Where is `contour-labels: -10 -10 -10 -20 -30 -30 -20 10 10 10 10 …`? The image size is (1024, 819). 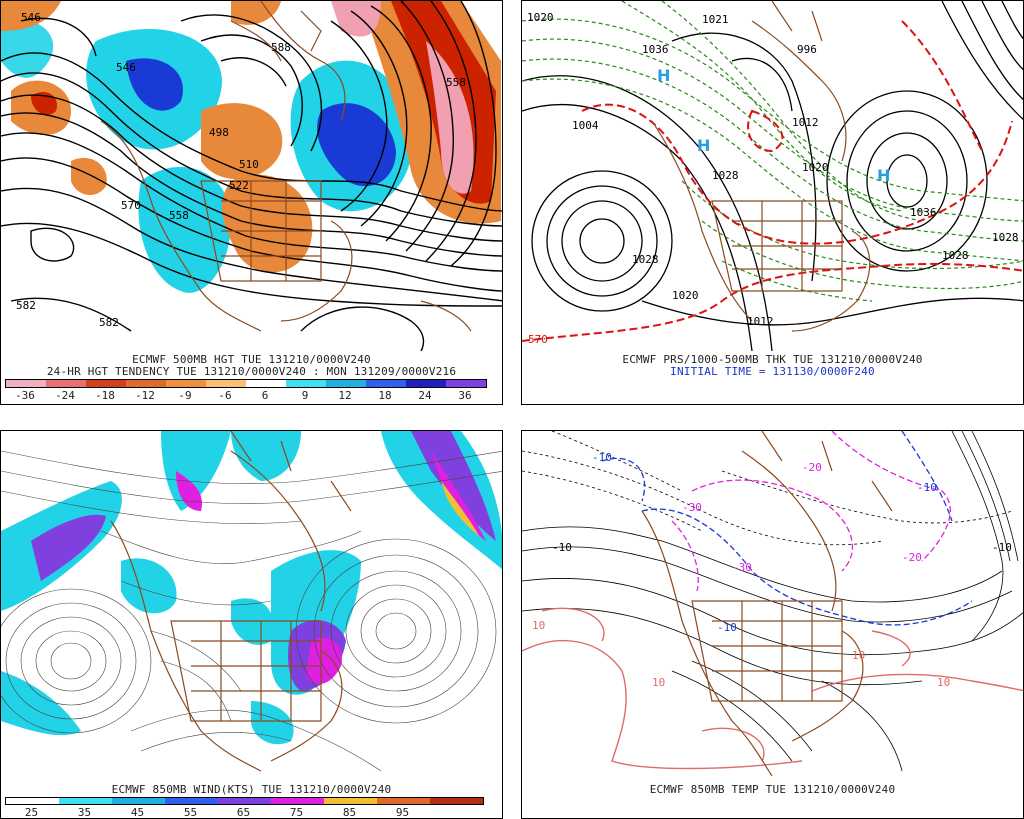 contour-labels: -10 -10 -10 -20 -30 -30 -20 10 10 10 10 … is located at coordinates (772, 570).